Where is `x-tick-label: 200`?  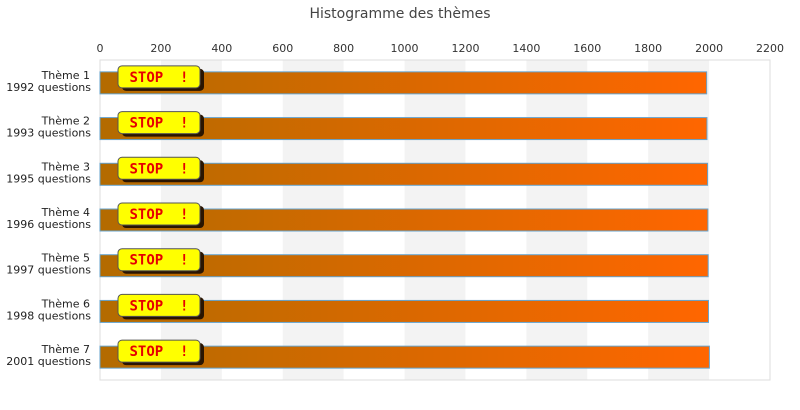
x-tick-label: 200 is located at coordinates (160, 48).